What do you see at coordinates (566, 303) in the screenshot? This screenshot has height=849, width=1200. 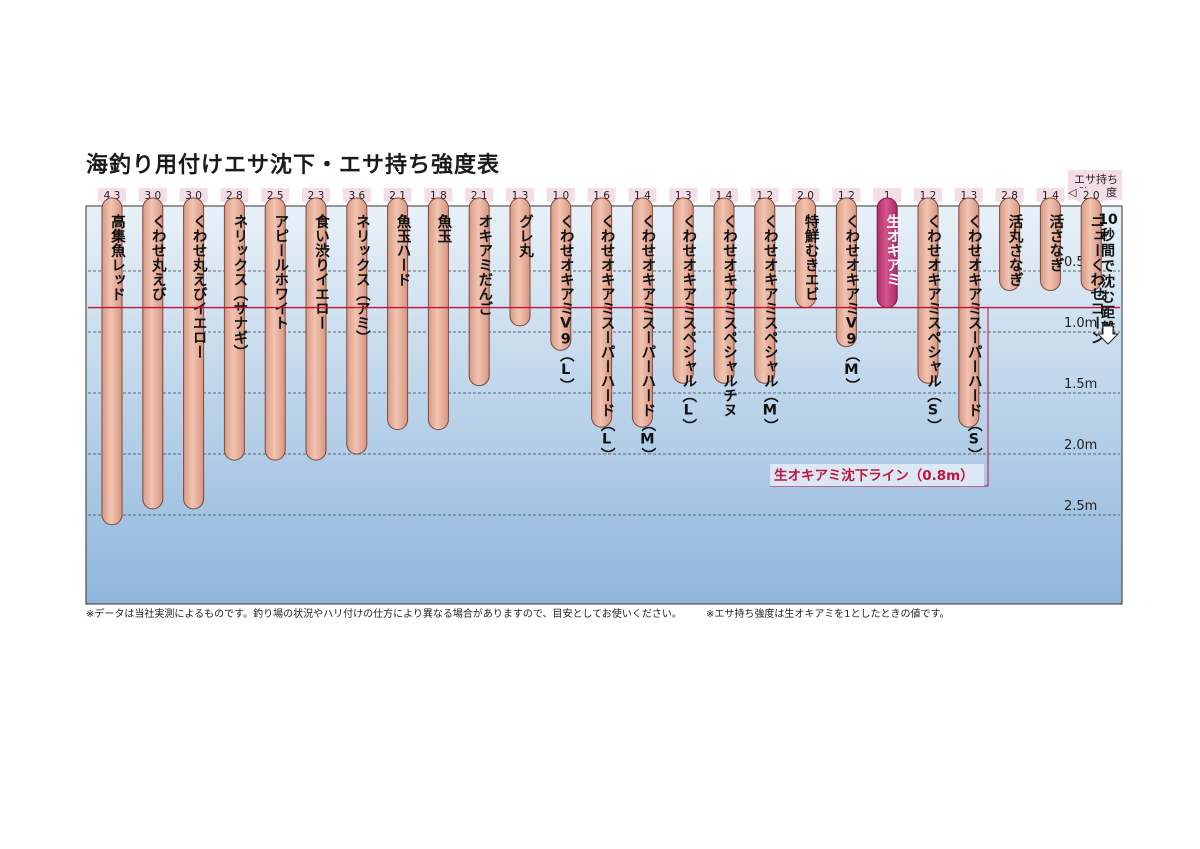 I see `bar-label: くわせオキアミV9（L）` at bounding box center [566, 303].